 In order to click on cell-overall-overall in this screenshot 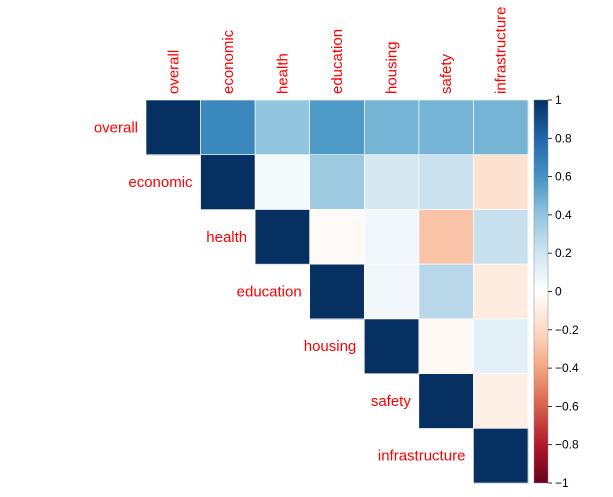, I will do `click(173, 128)`.